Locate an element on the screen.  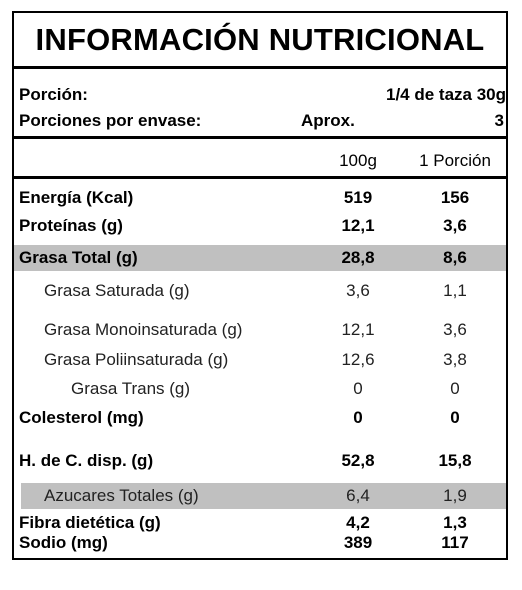
column-header-100g: 100g is located at coordinates (358, 160).